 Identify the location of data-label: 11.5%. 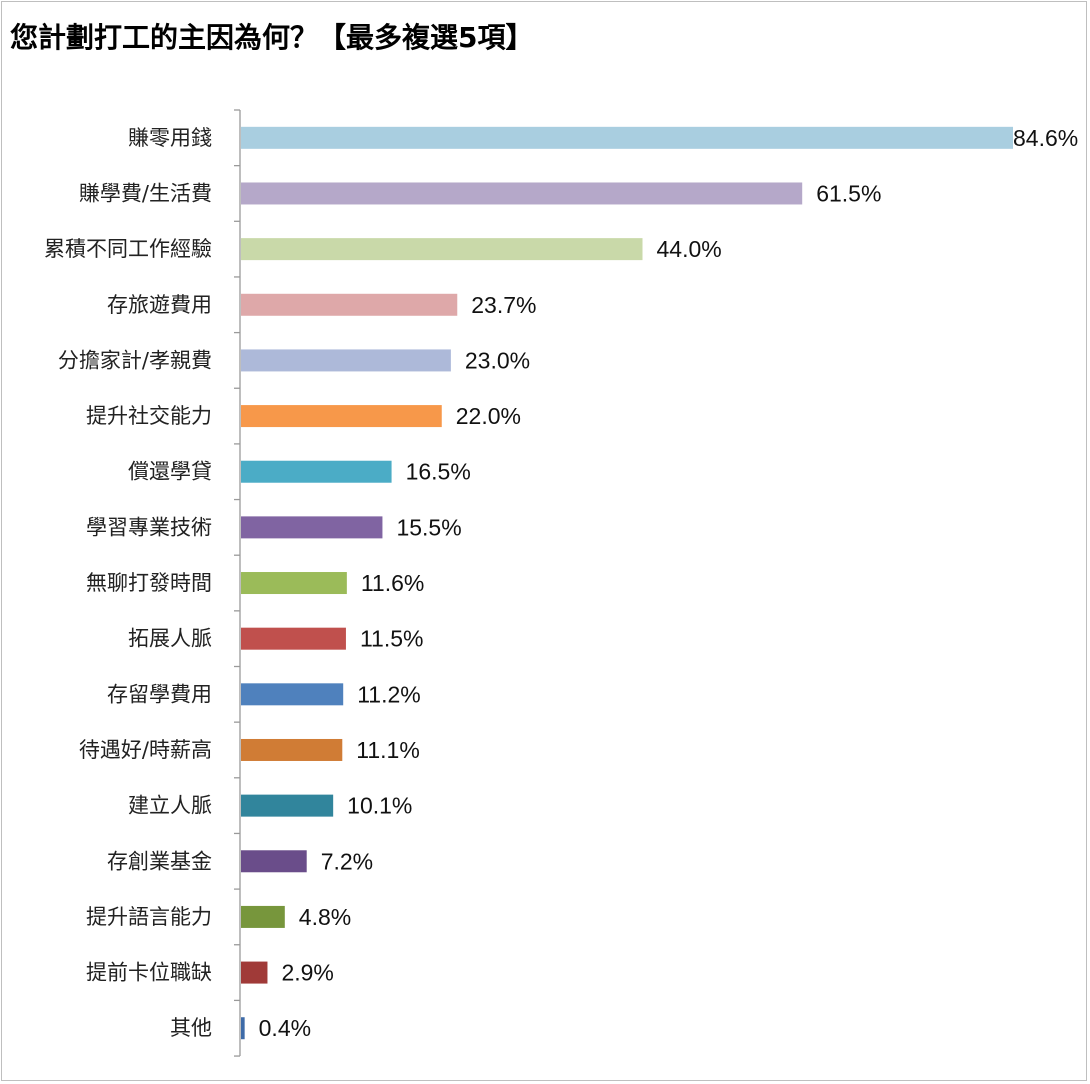
(392, 639).